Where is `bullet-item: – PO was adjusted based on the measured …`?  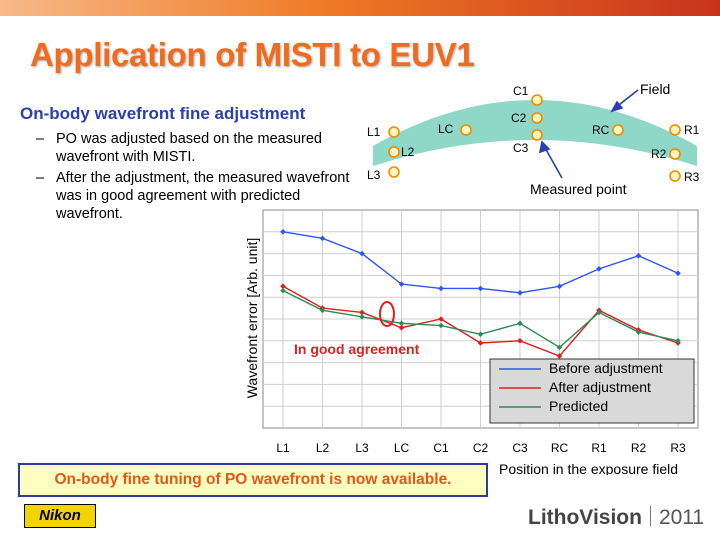 bullet-item: – PO was adjusted based on the measured … is located at coordinates (201, 148).